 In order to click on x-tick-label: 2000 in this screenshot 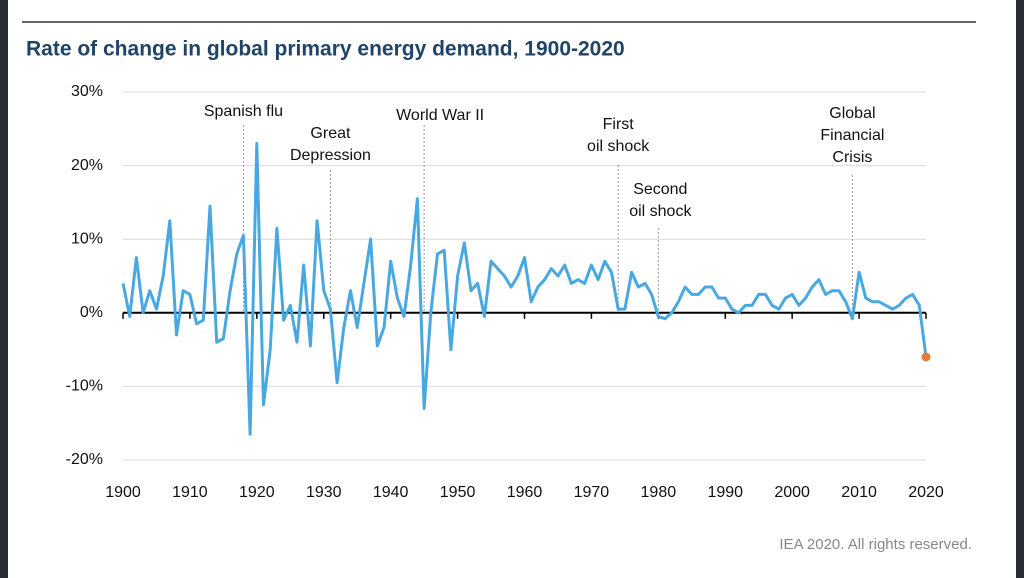, I will do `click(792, 492)`.